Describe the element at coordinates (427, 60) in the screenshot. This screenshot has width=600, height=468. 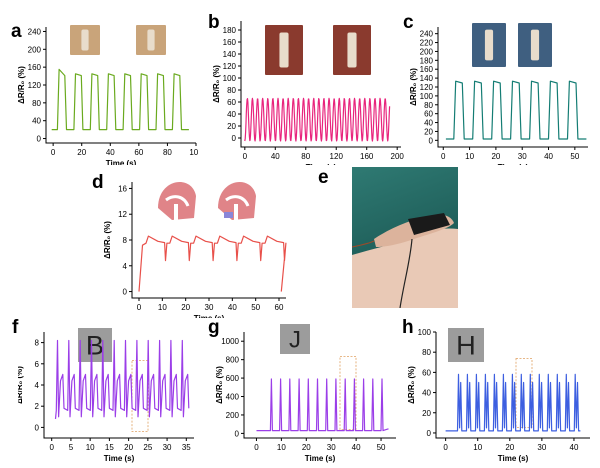
I see `ytick-label-c: 180` at that location.